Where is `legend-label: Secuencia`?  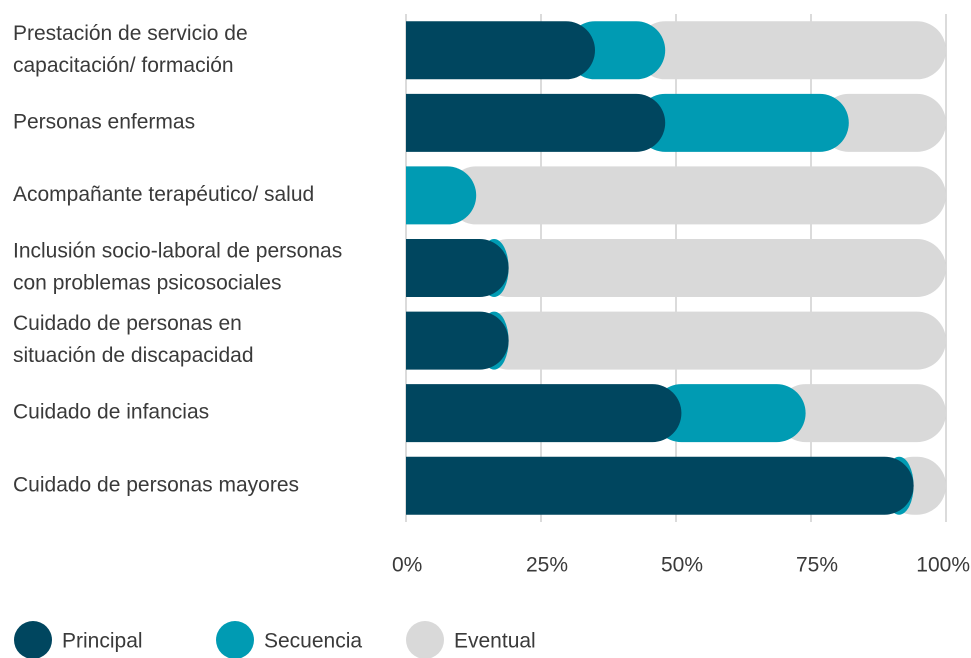 legend-label: Secuencia is located at coordinates (313, 641).